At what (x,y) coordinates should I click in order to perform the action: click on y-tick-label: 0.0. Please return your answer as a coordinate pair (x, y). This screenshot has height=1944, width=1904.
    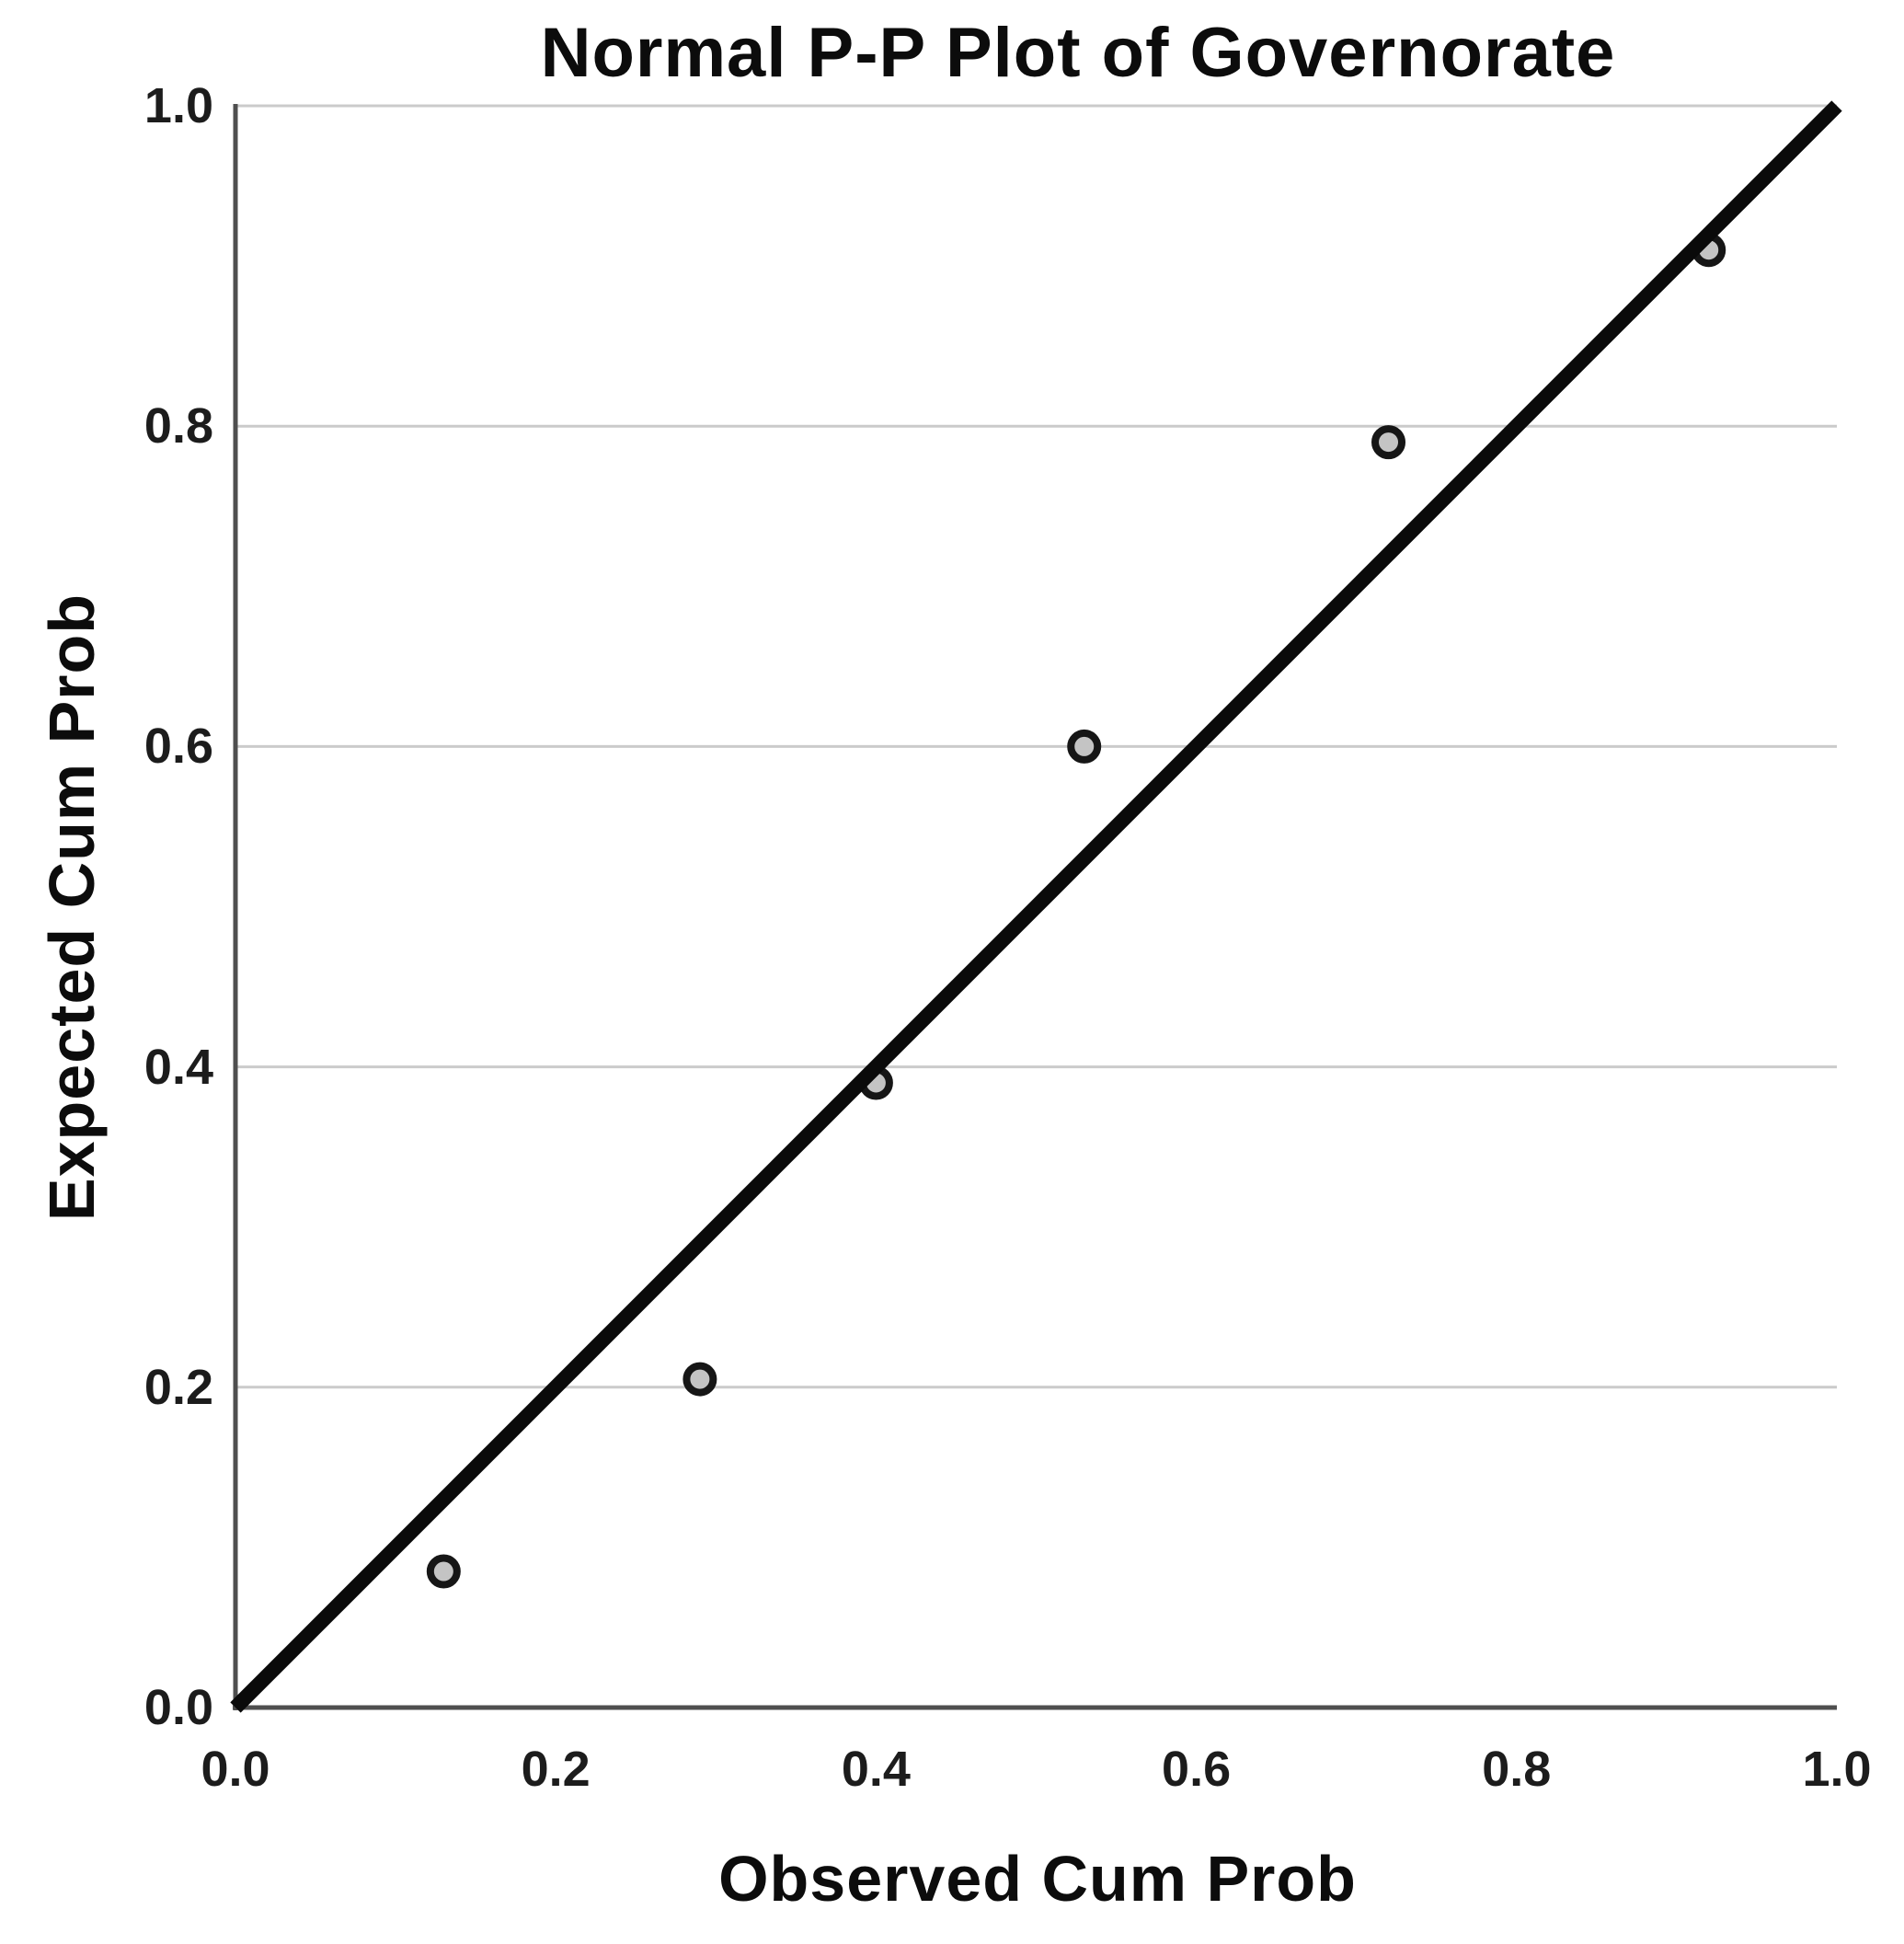
    Looking at the image, I should click on (178, 1707).